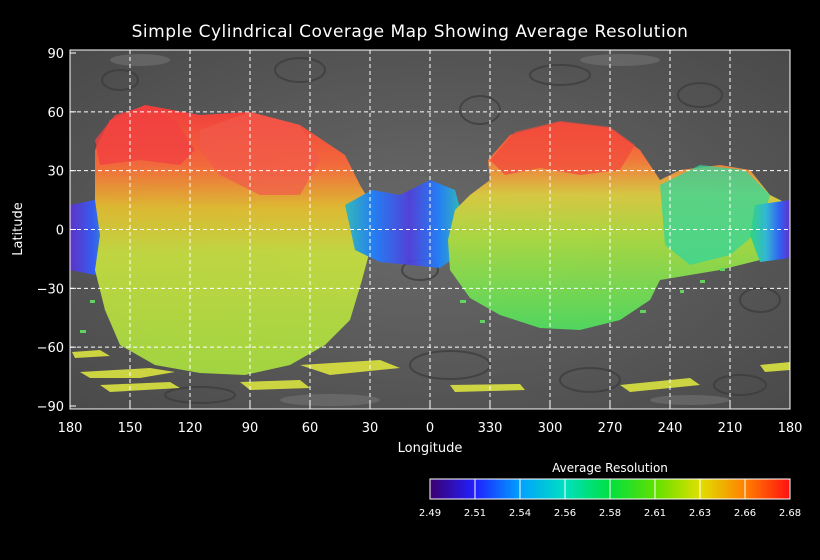  I want to click on x-tick-label: 150, so click(130, 428).